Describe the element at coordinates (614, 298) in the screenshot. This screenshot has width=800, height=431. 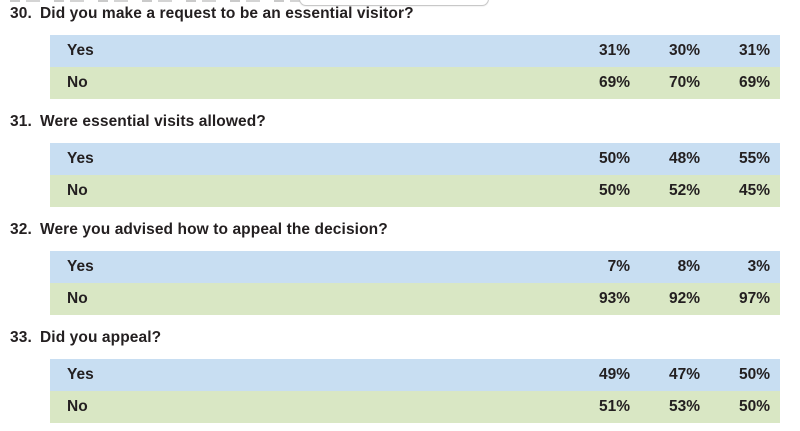
I see `percent-col-1: 93%` at that location.